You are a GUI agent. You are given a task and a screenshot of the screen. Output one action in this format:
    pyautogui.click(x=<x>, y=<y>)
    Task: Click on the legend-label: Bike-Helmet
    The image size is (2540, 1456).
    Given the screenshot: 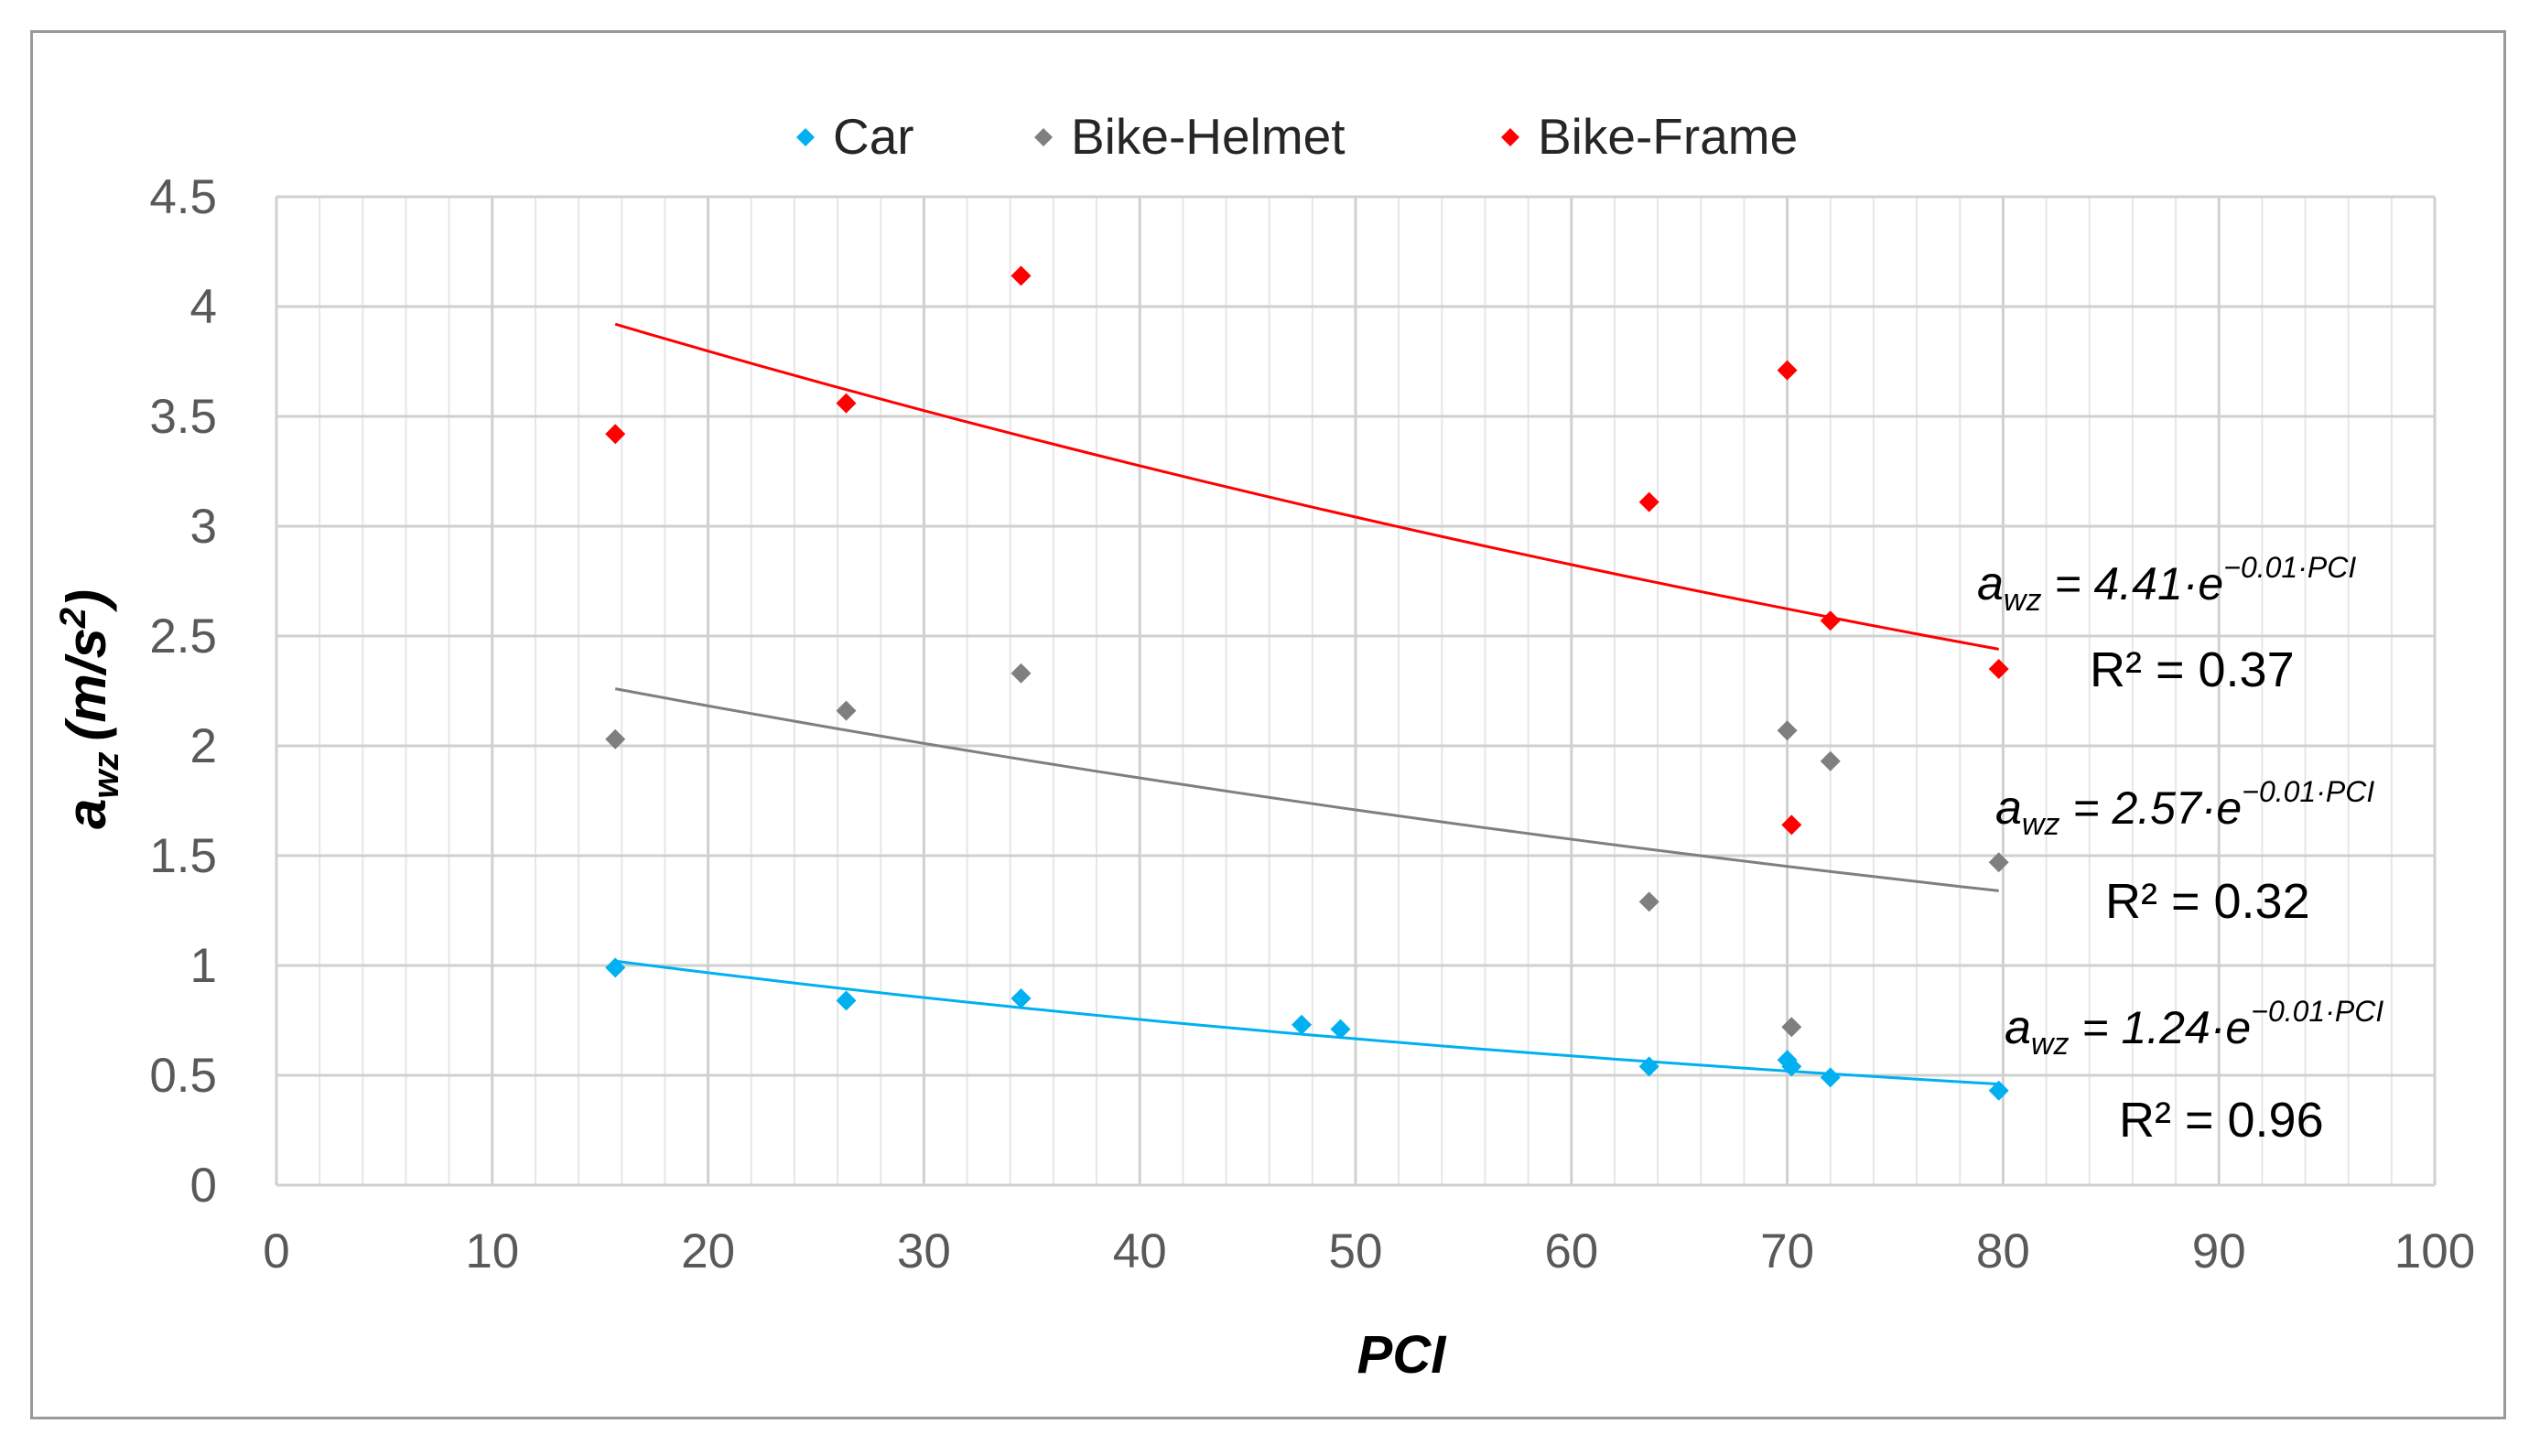 What is the action you would take?
    pyautogui.click(x=1208, y=136)
    